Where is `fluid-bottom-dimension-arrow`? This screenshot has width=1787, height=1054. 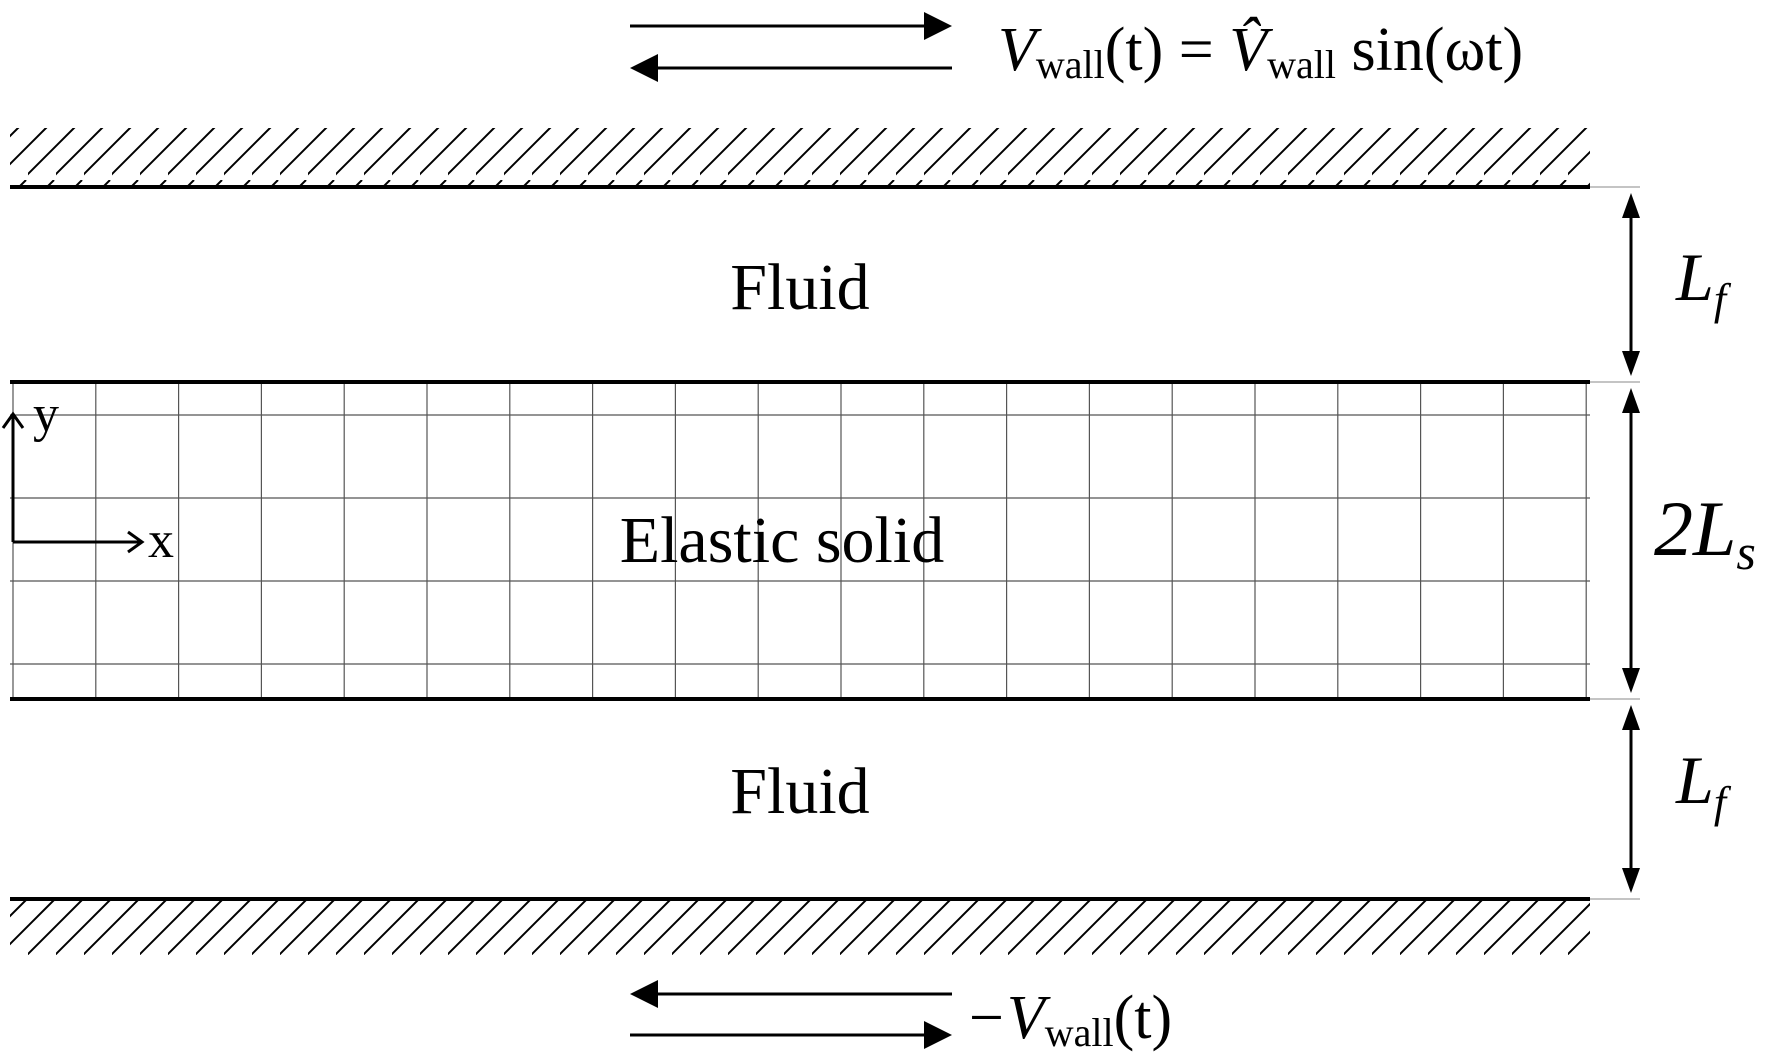 fluid-bottom-dimension-arrow is located at coordinates (1631, 799).